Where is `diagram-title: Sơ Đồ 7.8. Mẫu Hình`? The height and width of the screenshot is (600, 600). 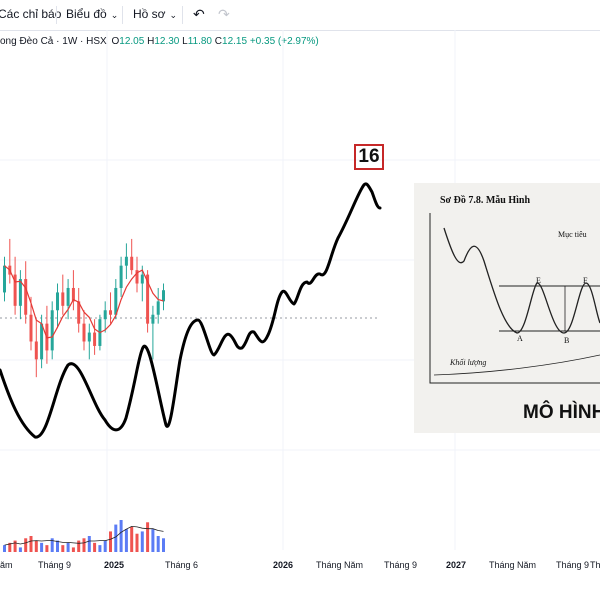
diagram-title: Sơ Đồ 7.8. Mẫu Hình is located at coordinates (485, 200).